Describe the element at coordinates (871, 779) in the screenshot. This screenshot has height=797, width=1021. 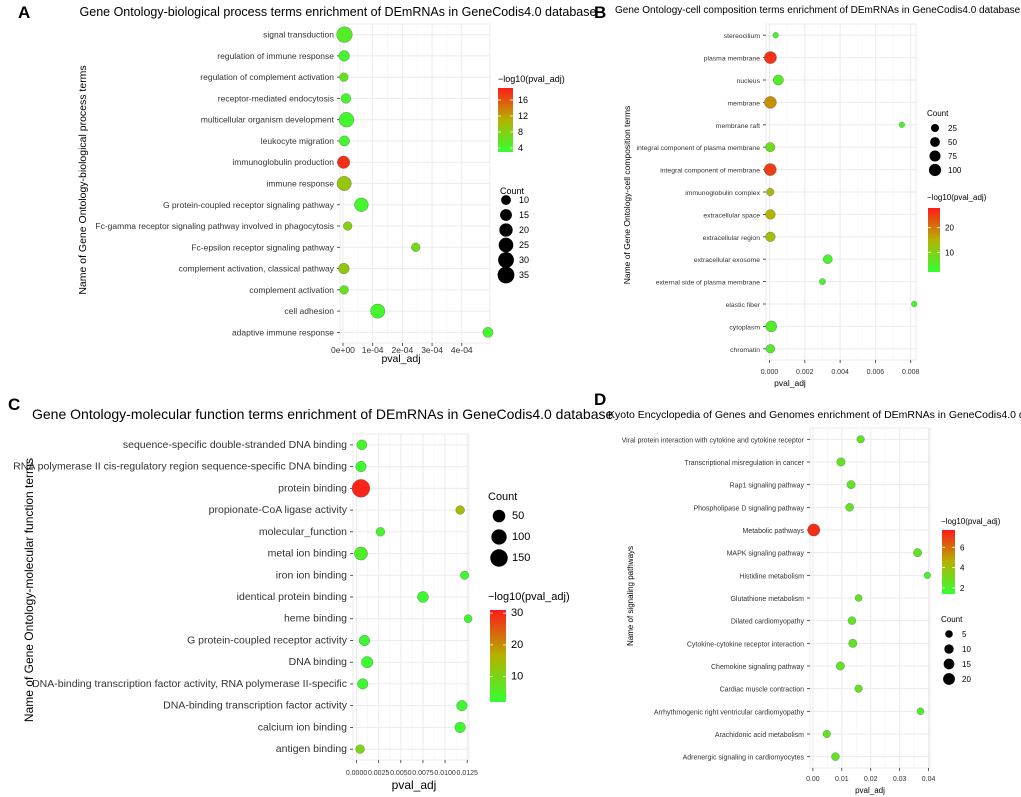
I see `x-tick-label: 0.02` at that location.